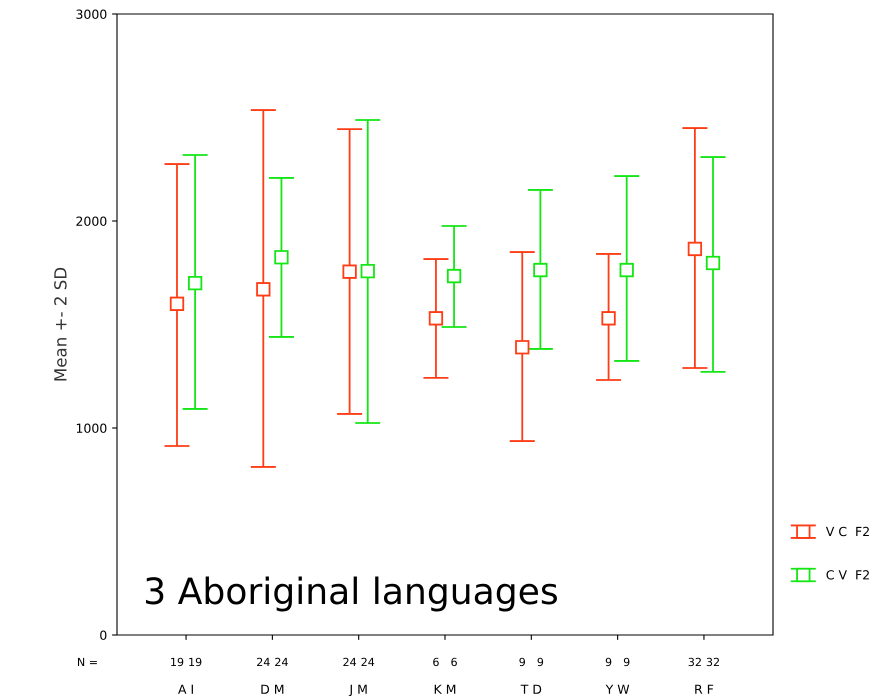 This screenshot has height=696, width=887. I want to click on text: N =, so click(87, 662).